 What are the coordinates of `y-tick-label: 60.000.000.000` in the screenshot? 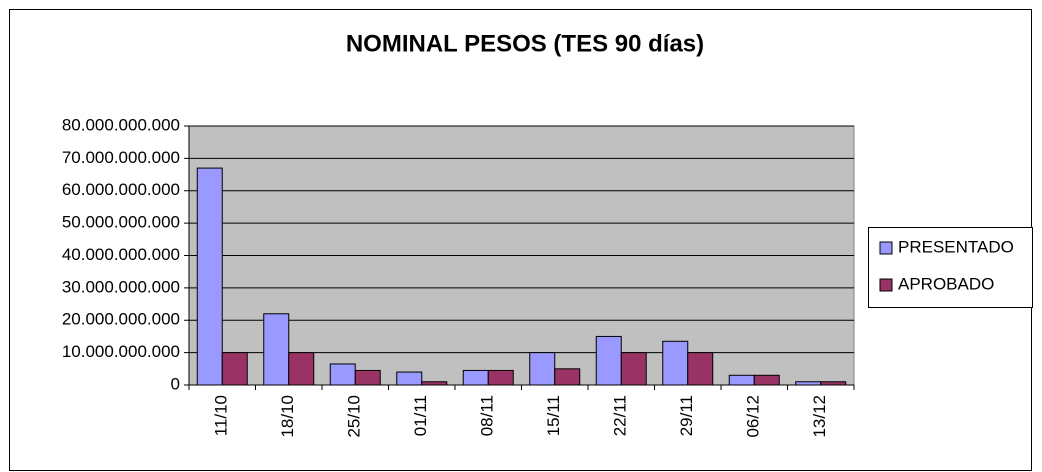 It's located at (121, 189).